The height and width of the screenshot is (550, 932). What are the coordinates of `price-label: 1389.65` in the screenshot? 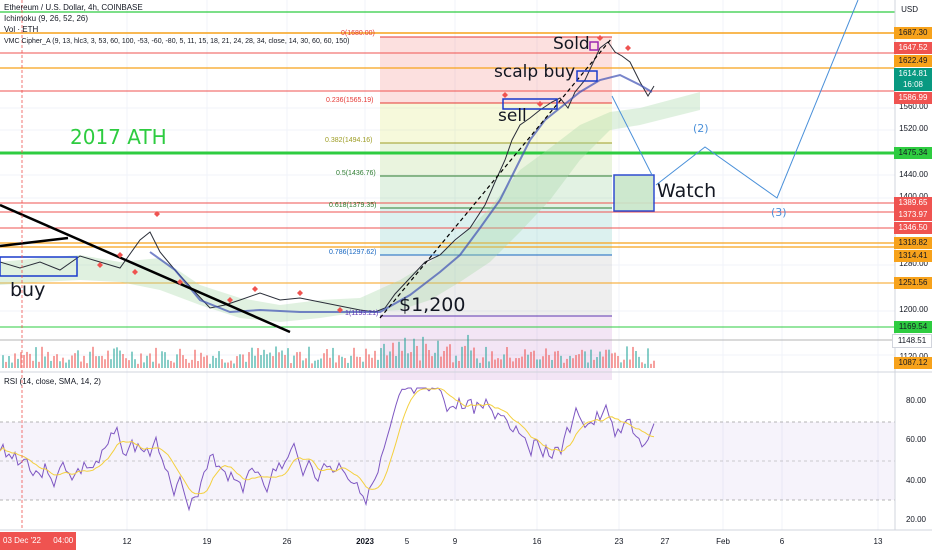 It's located at (913, 203).